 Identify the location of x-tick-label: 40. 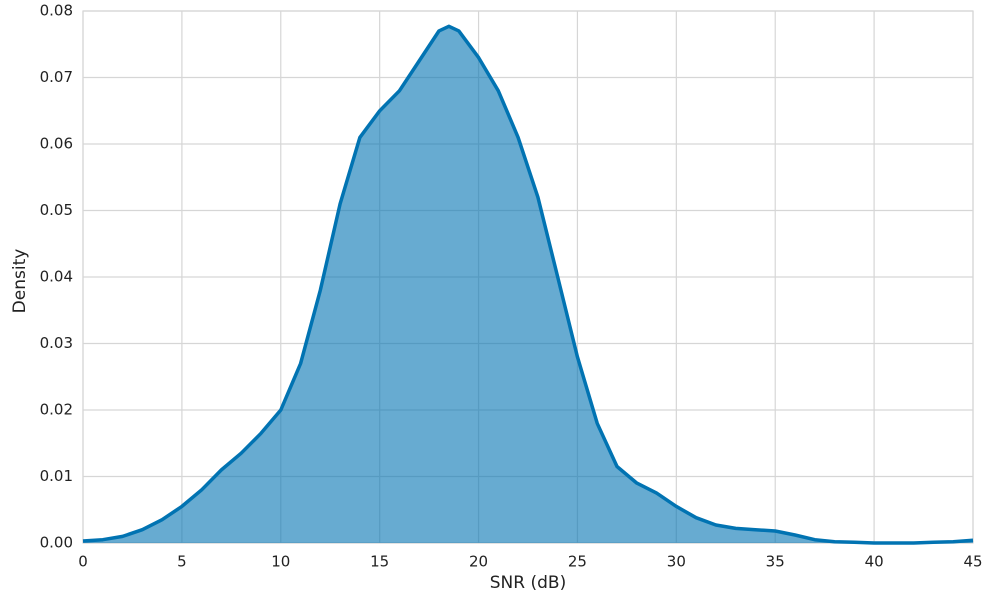
(874, 562).